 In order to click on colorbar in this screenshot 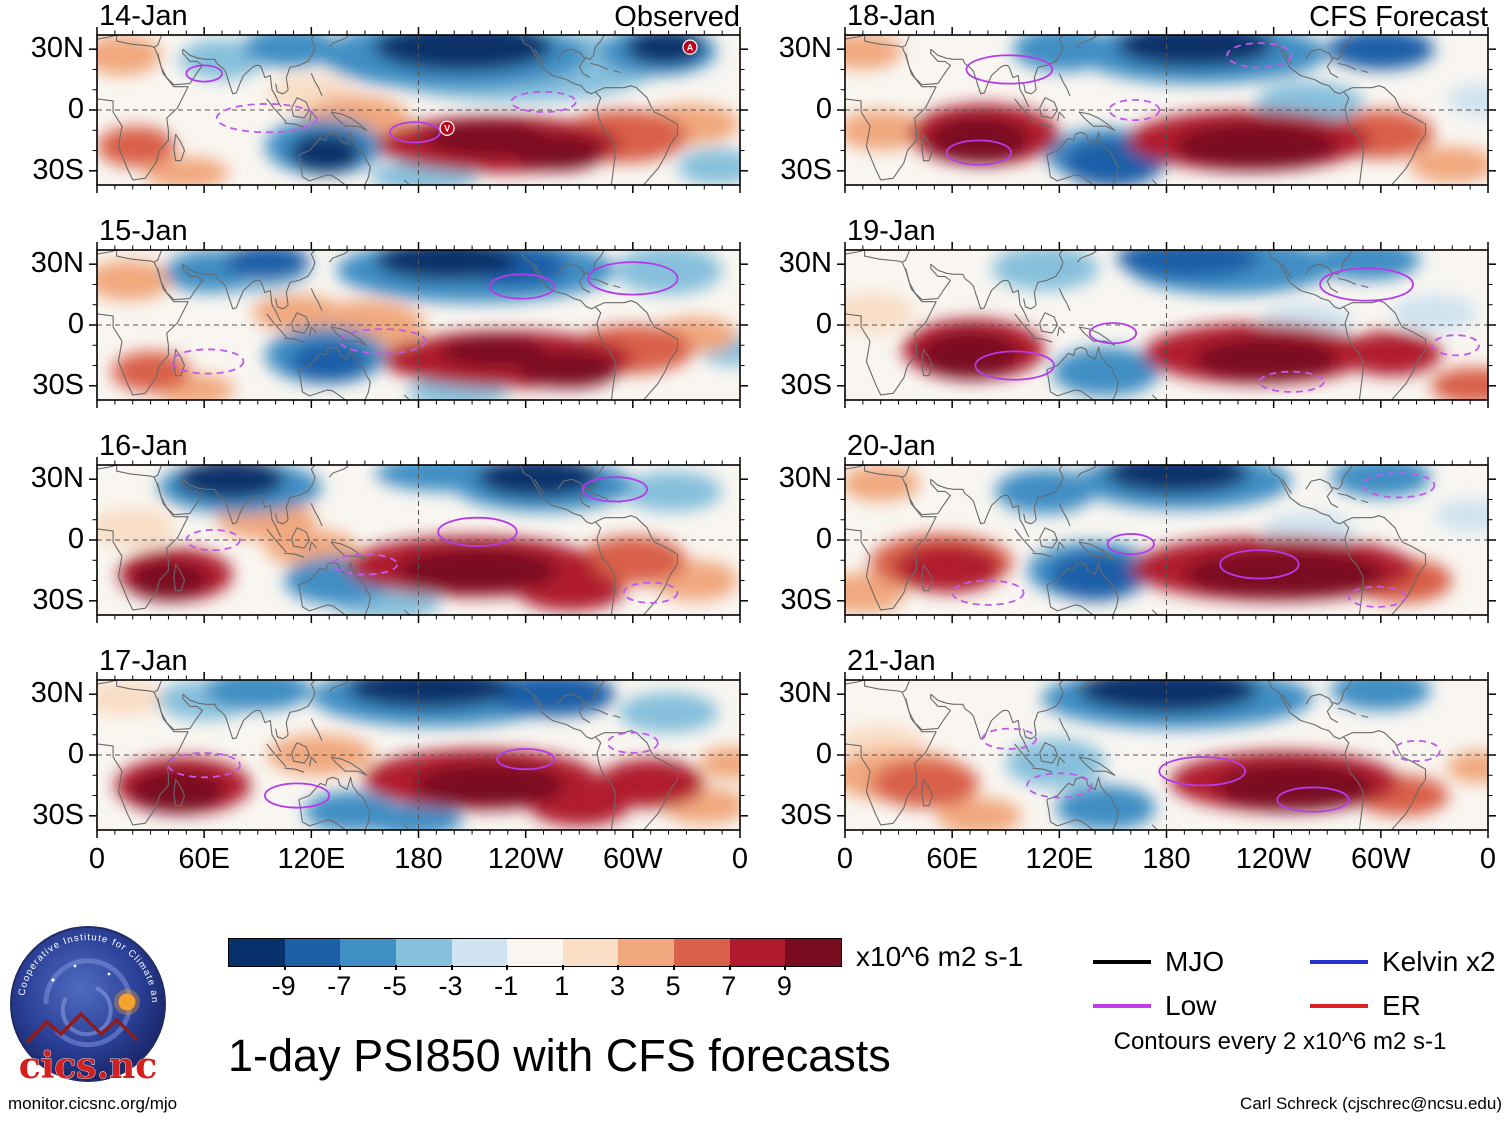, I will do `click(535, 952)`.